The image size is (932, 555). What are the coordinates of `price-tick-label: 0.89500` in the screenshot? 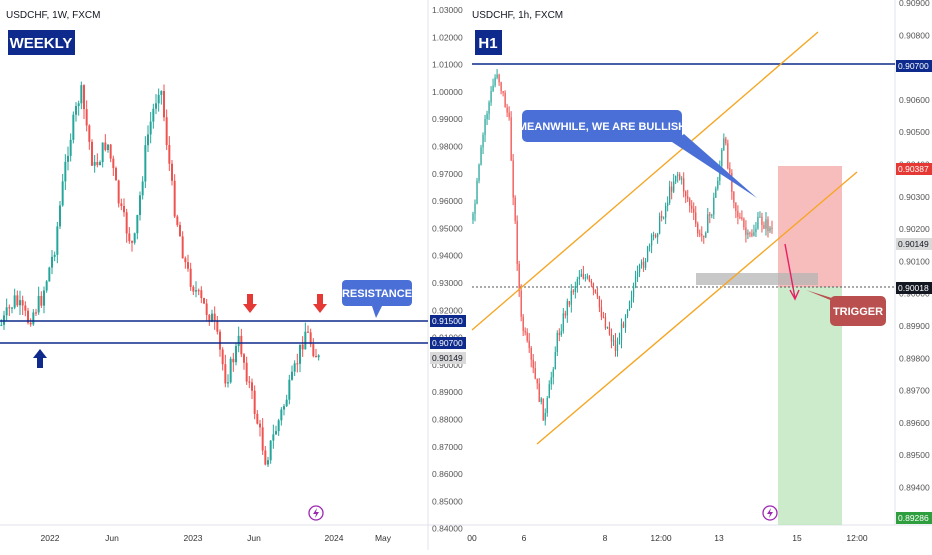 It's located at (914, 455).